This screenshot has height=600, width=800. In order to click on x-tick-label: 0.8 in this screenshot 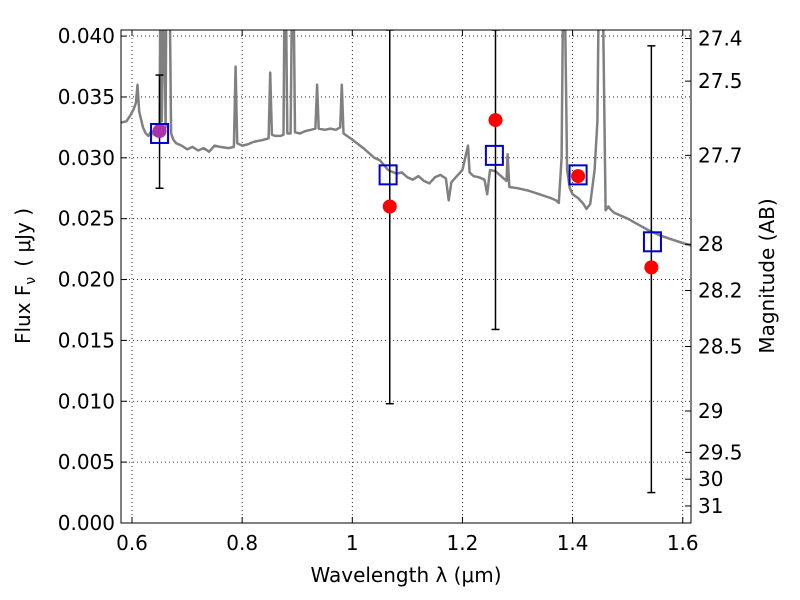, I will do `click(242, 543)`.